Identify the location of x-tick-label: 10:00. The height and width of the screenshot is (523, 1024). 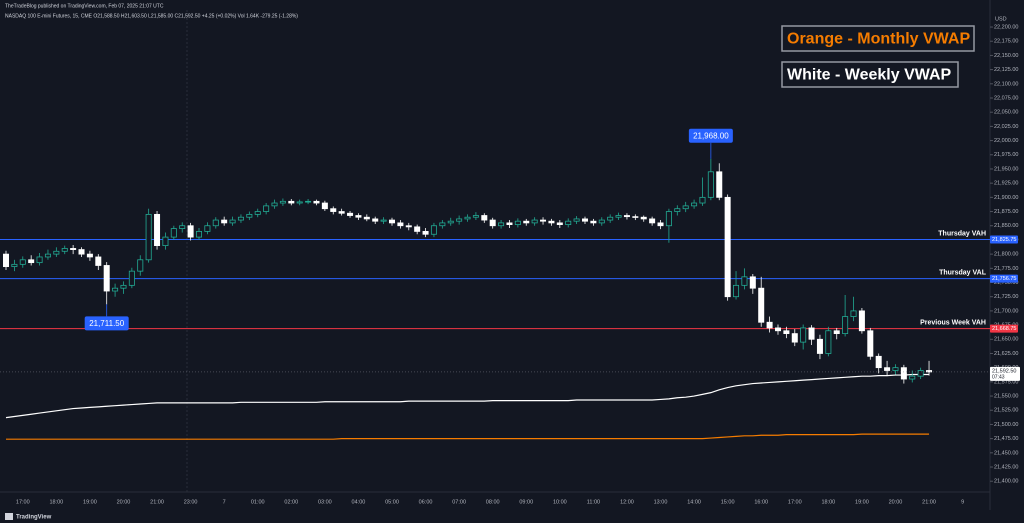
(560, 502).